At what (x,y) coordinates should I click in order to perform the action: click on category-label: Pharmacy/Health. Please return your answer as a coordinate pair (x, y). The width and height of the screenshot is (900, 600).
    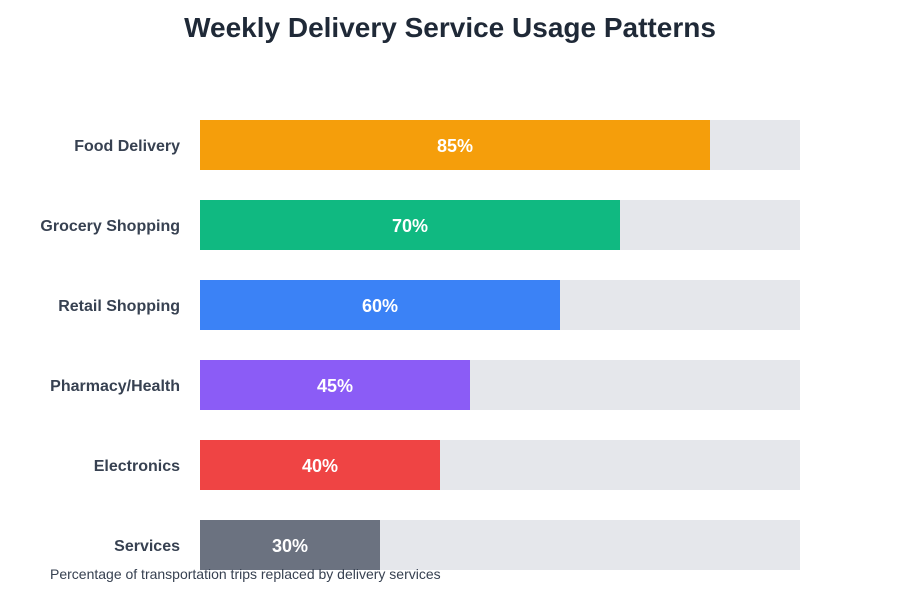
    Looking at the image, I should click on (115, 386).